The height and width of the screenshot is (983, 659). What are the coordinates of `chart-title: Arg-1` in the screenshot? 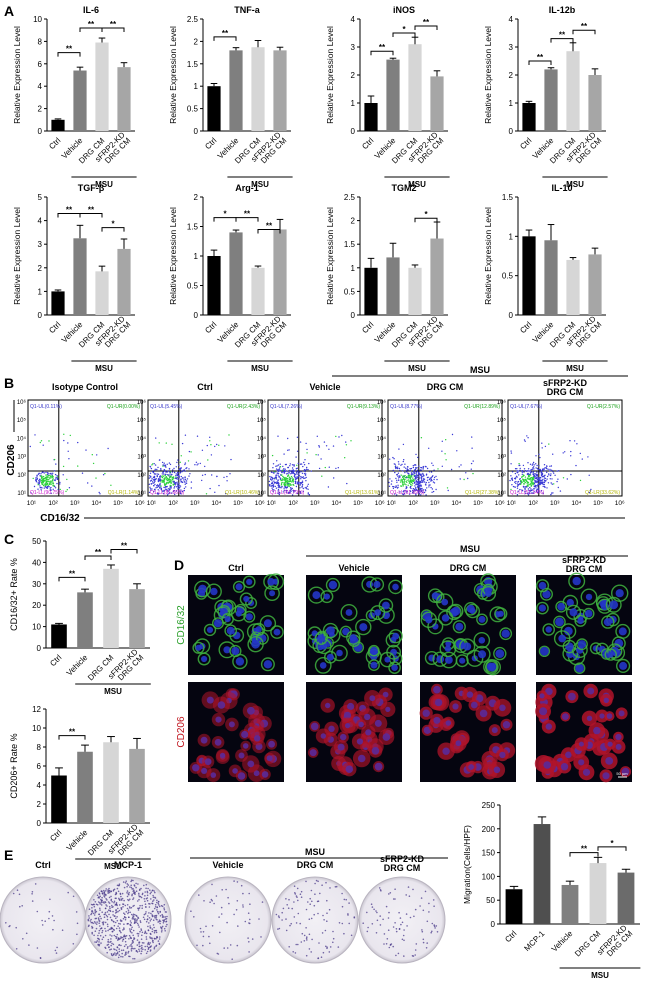 It's located at (247, 188).